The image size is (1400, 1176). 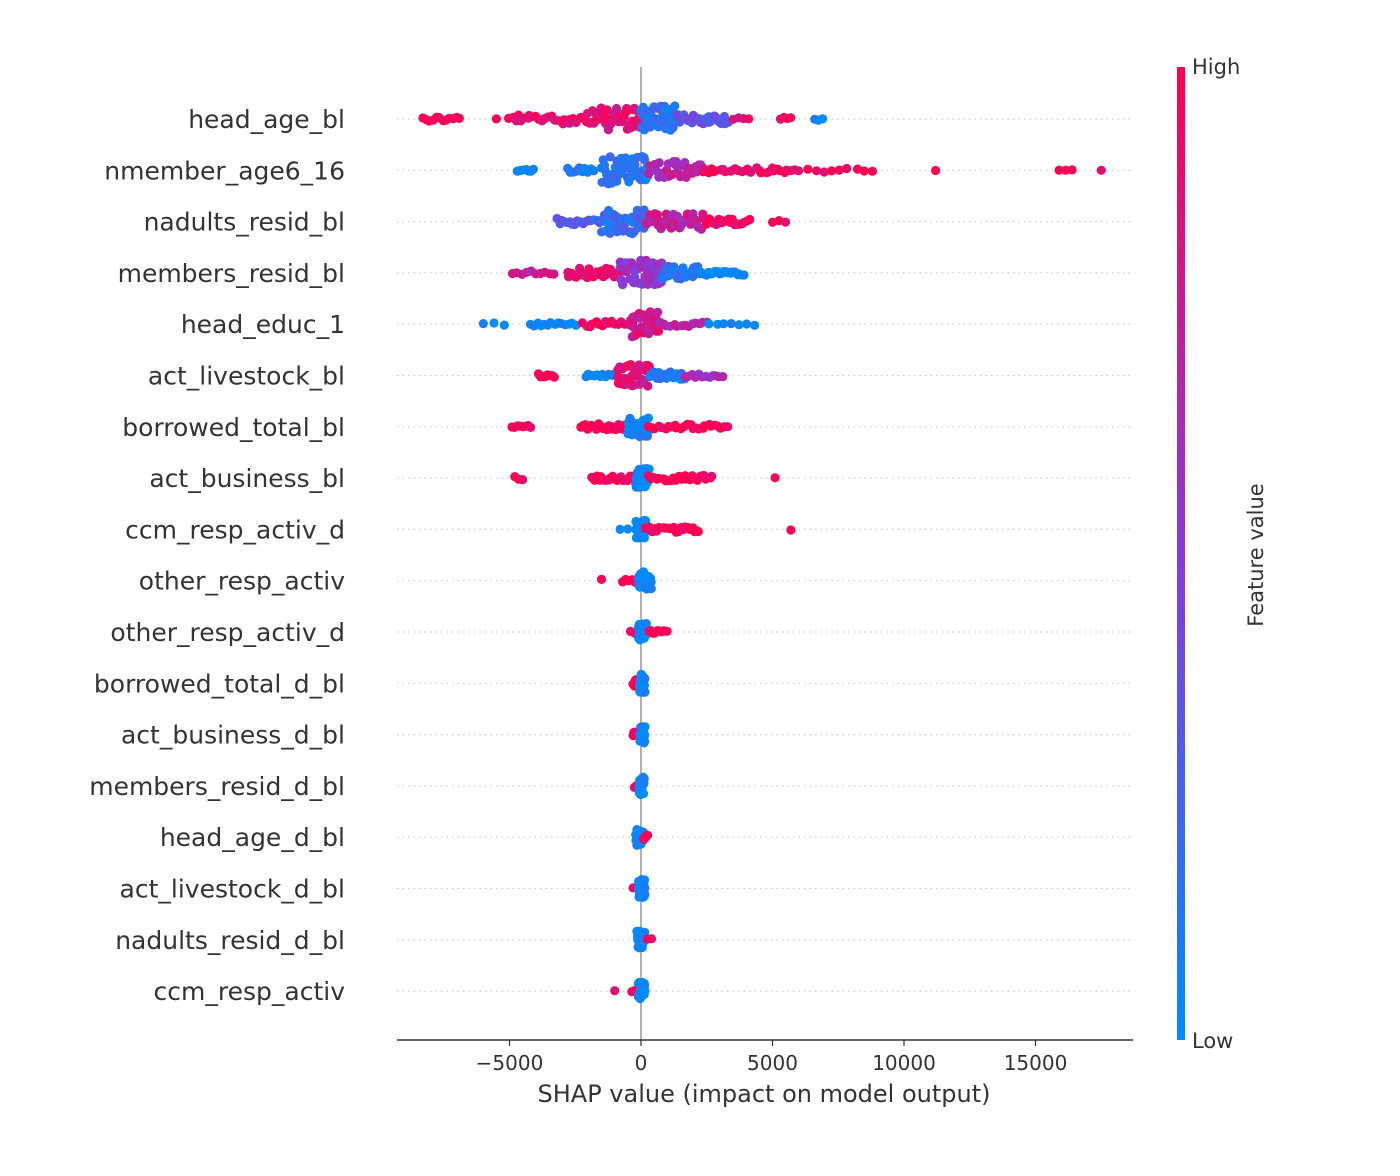 What do you see at coordinates (904, 1063) in the screenshot?
I see `x-tick-label: 10000` at bounding box center [904, 1063].